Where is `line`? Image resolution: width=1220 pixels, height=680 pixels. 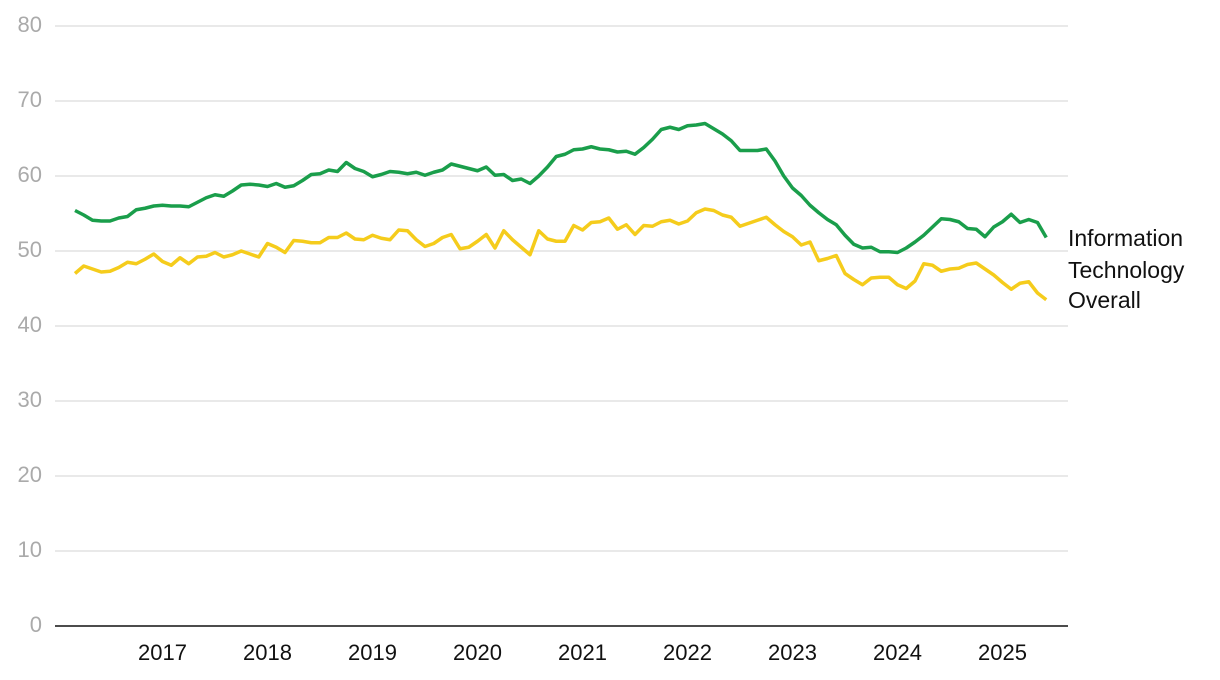 line is located at coordinates (560, 254).